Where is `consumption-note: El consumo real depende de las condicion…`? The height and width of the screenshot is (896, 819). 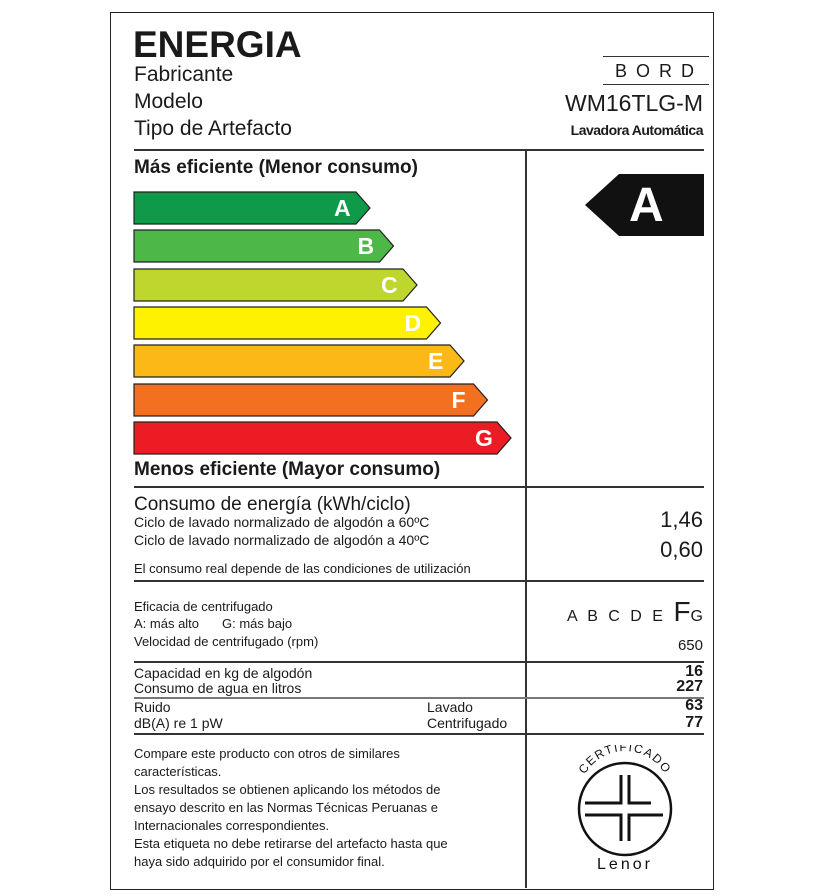
consumption-note: El consumo real depende de las condicion… is located at coordinates (302, 568).